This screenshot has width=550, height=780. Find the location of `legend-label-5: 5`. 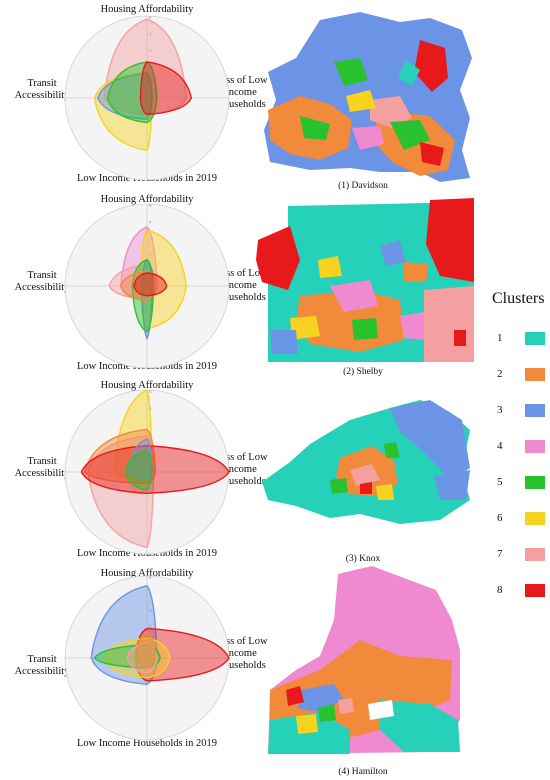

legend-label-5: 5 is located at coordinates (500, 482).